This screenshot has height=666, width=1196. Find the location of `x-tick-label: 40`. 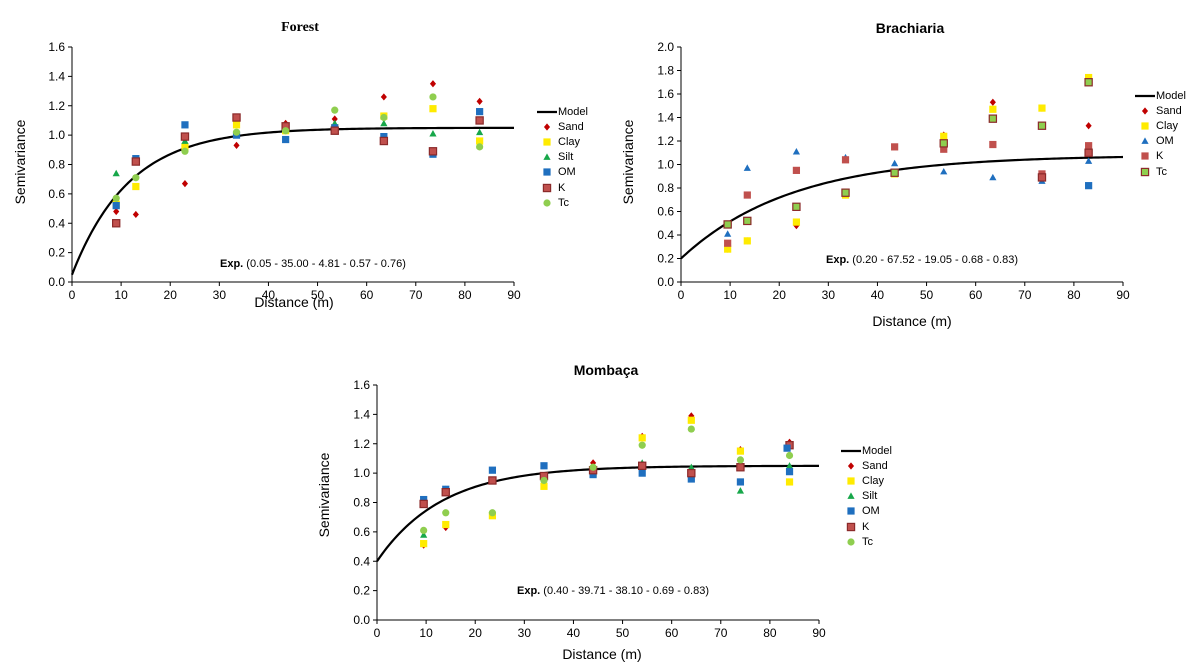

x-tick-label: 40 is located at coordinates (878, 295).